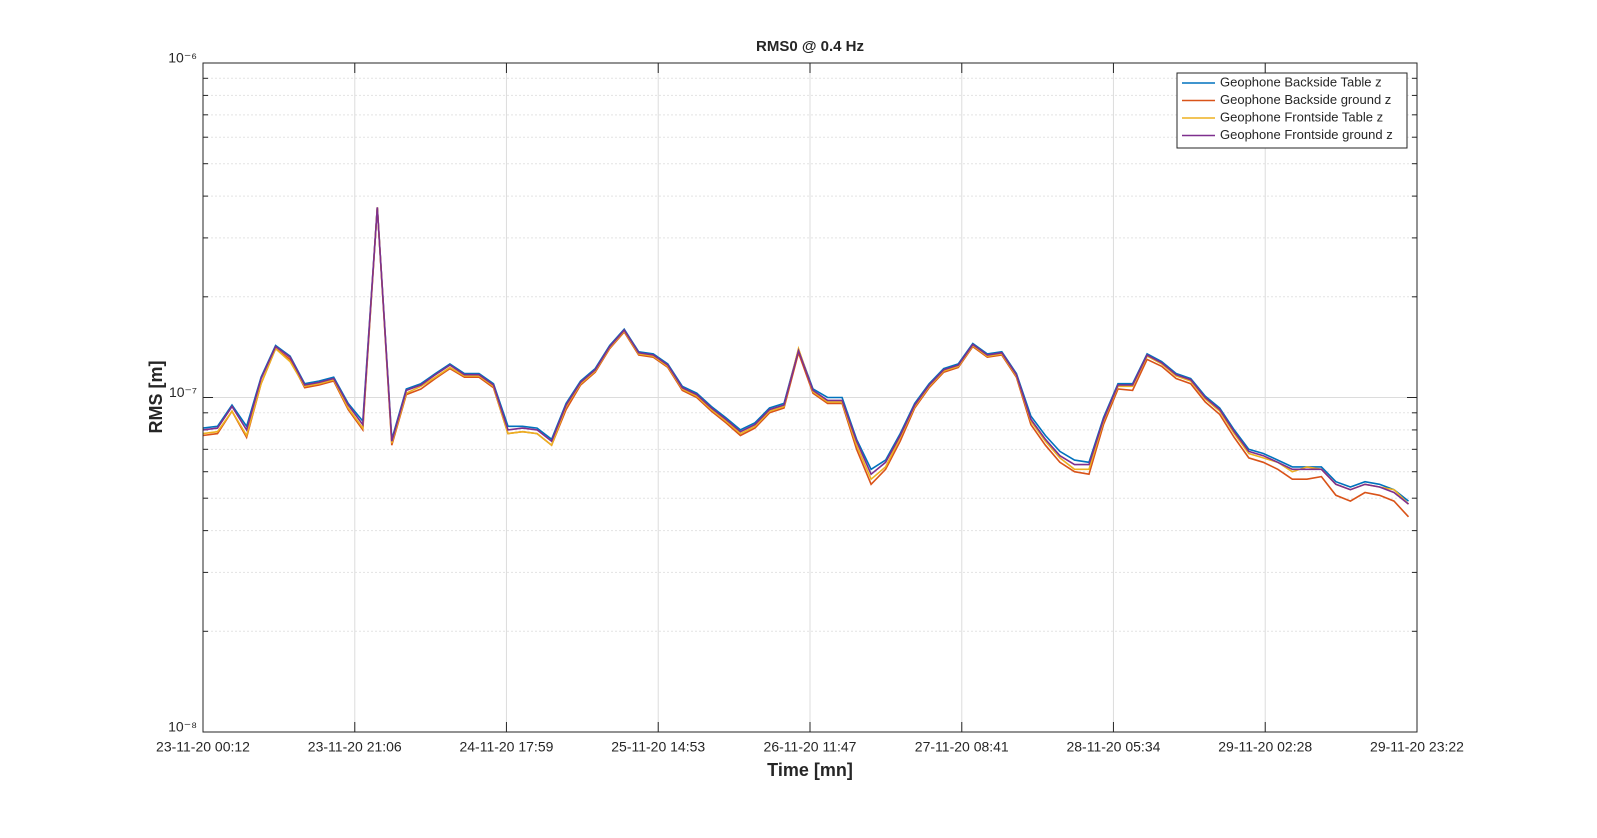 This screenshot has height=838, width=1597. Describe the element at coordinates (1113, 747) in the screenshot. I see `x-tick-label: 28-11-20 05:34` at that location.